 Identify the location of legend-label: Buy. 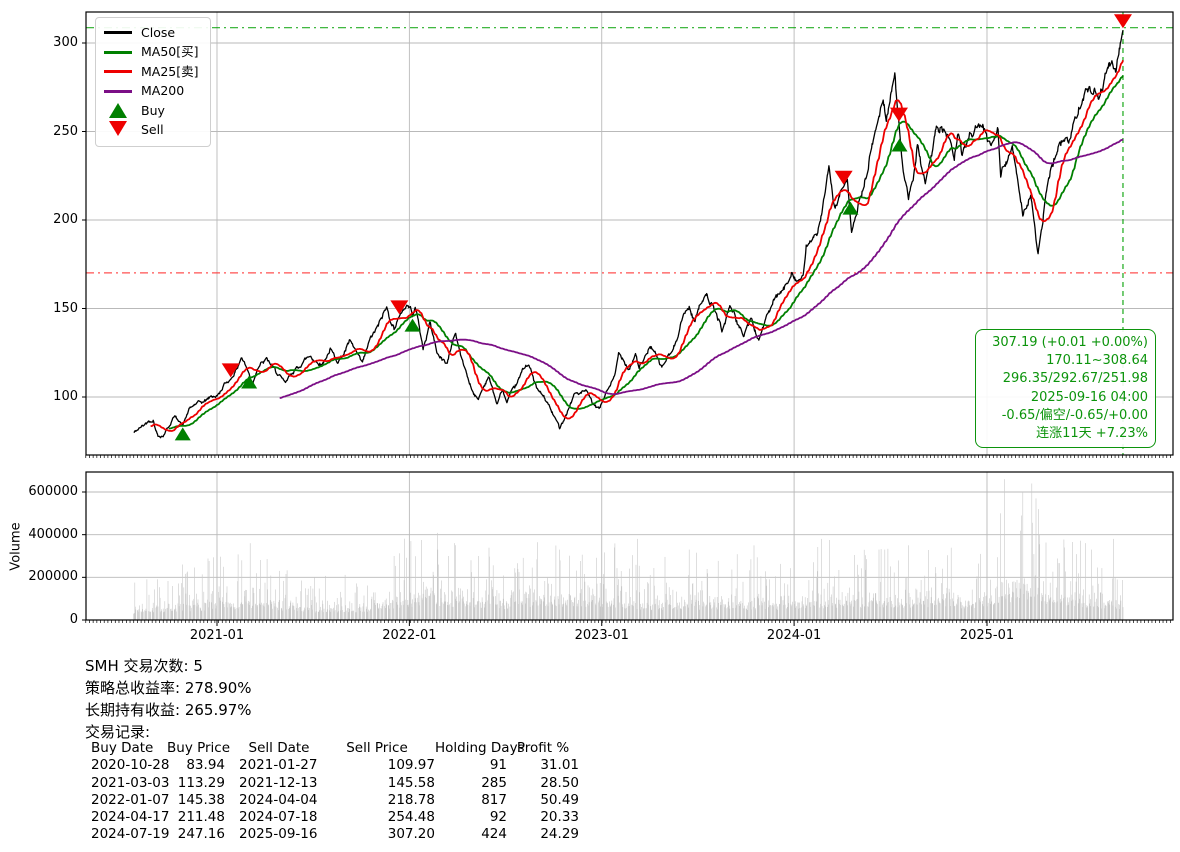
(153, 110).